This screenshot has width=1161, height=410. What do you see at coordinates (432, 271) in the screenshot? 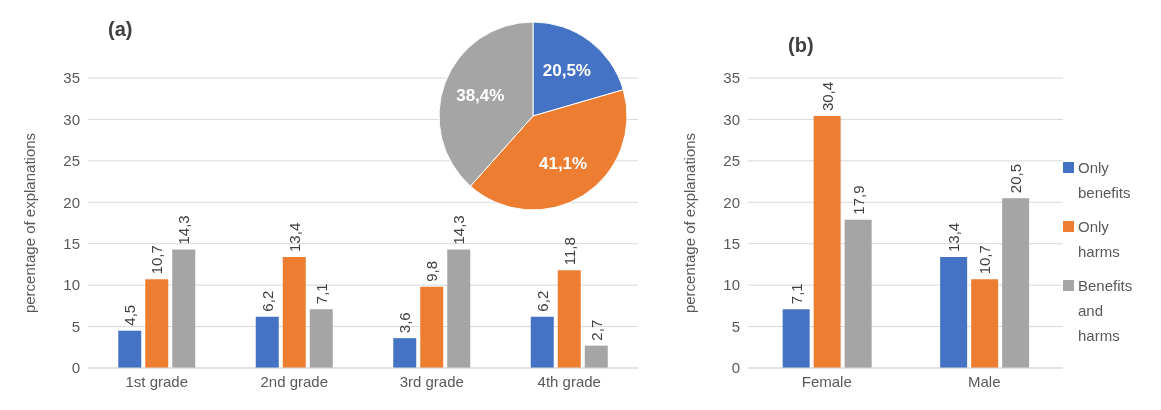
I see `data-label: 9,8` at bounding box center [432, 271].